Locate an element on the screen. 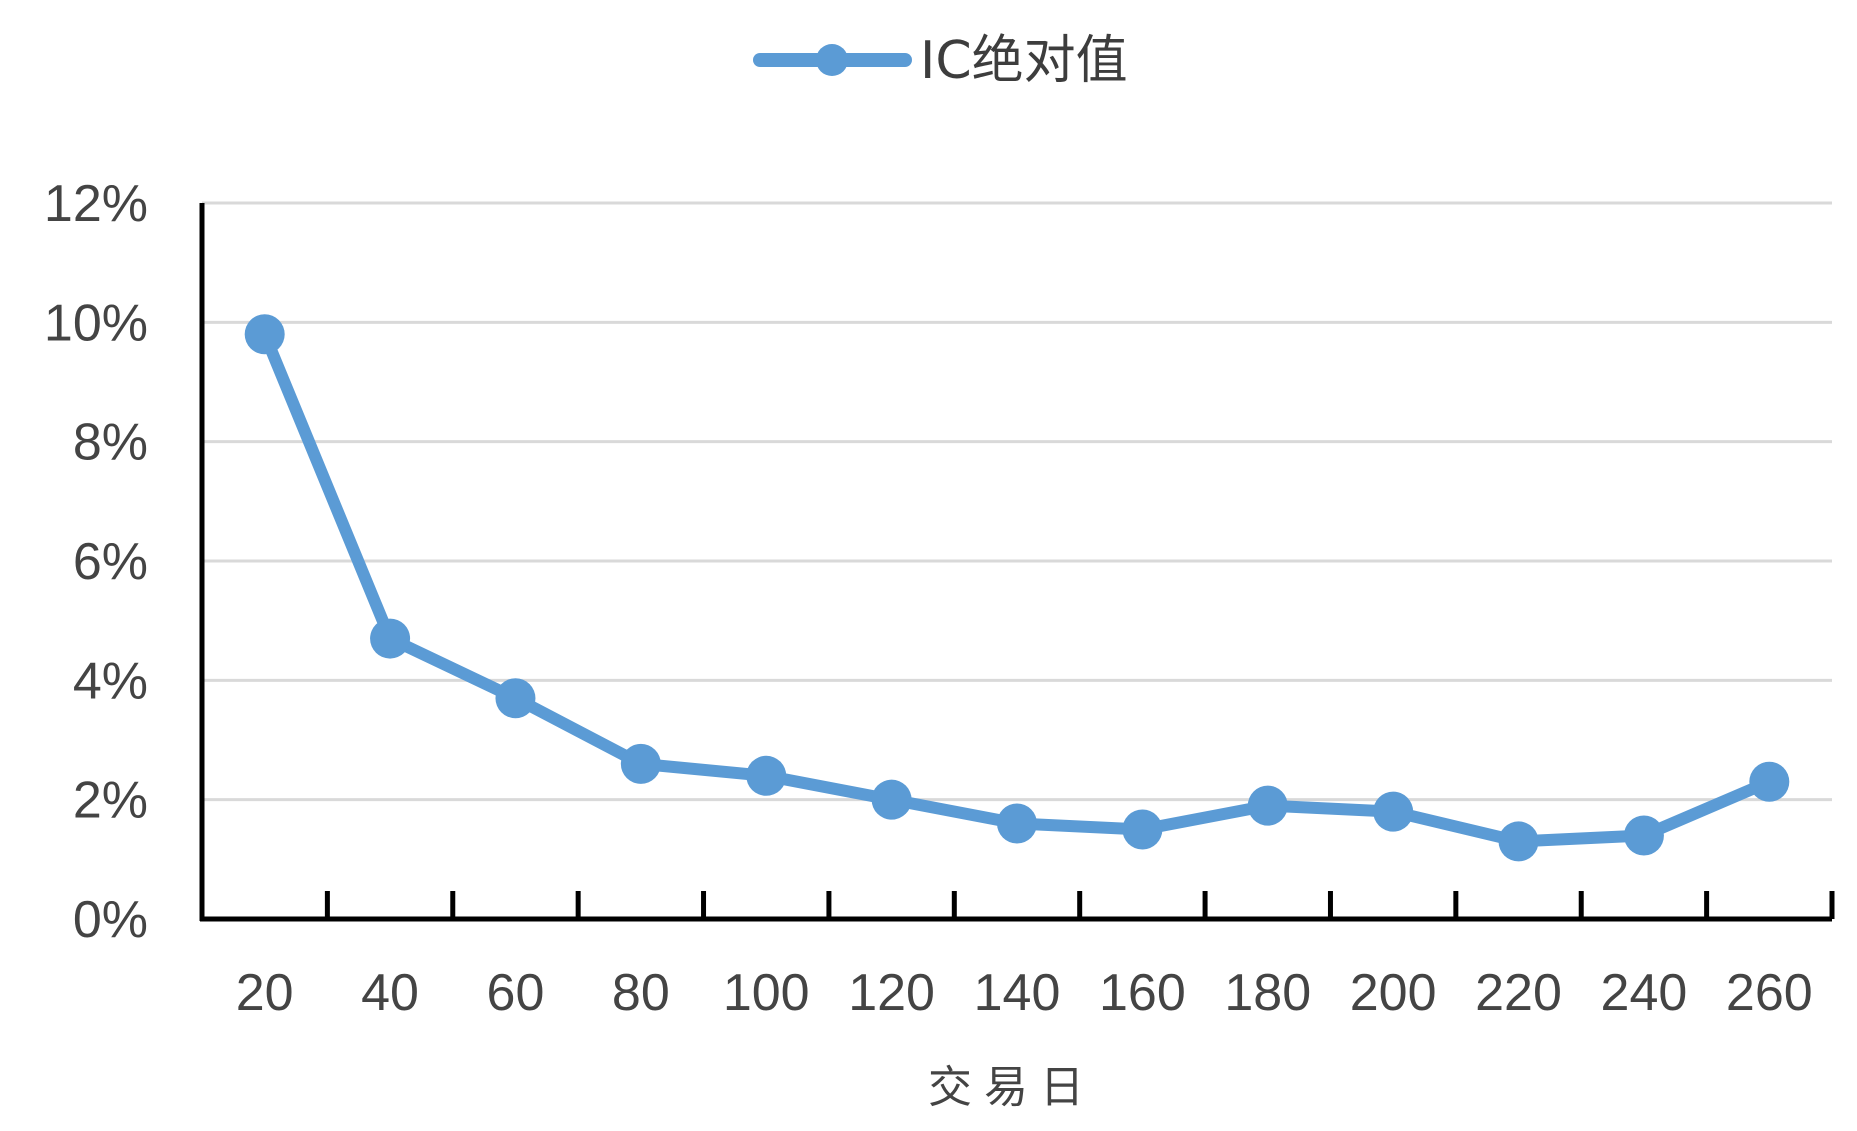 The height and width of the screenshot is (1131, 1857). legend-point-marker is located at coordinates (832, 60).